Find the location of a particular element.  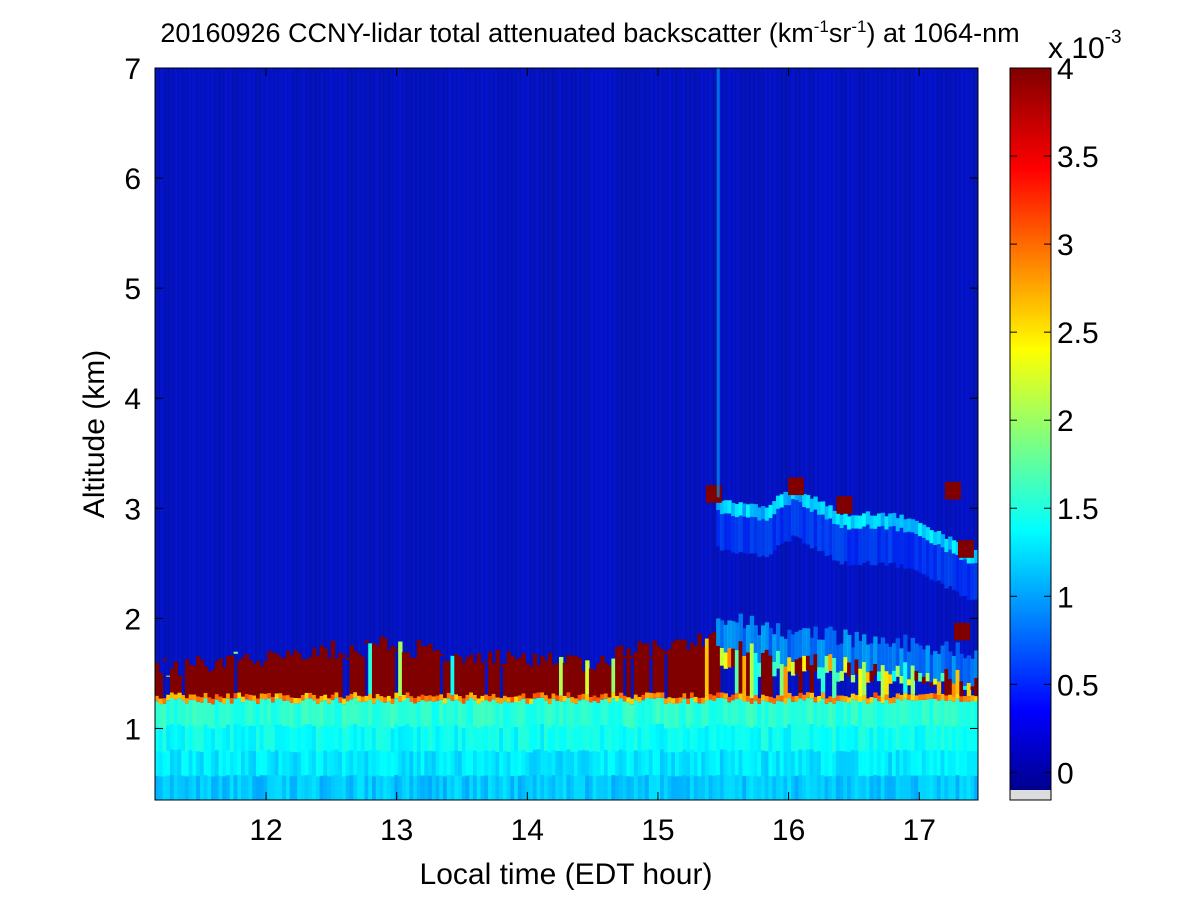

y-tick-label: 3 is located at coordinates (132, 509).